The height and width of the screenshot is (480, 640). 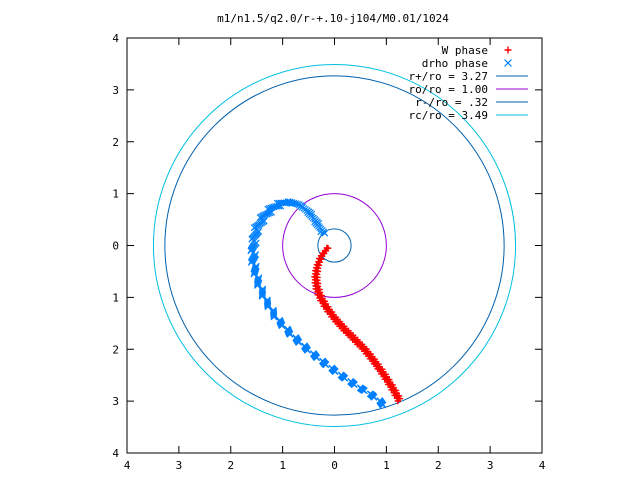 What do you see at coordinates (448, 115) in the screenshot?
I see `legend-label: rc/ro = 3.49` at bounding box center [448, 115].